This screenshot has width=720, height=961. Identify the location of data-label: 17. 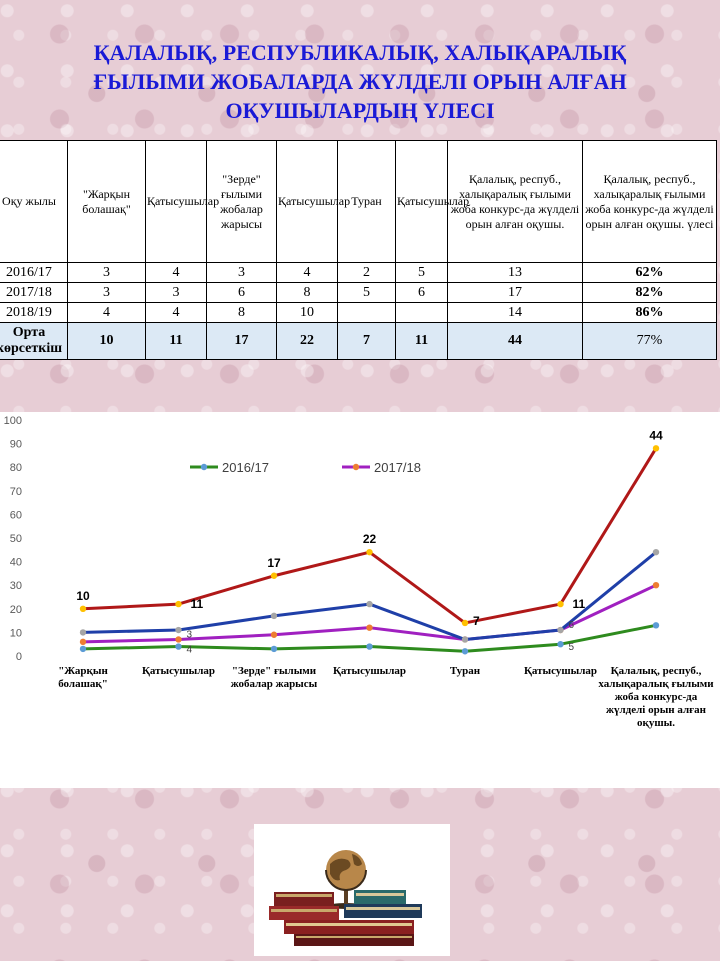
(274, 563).